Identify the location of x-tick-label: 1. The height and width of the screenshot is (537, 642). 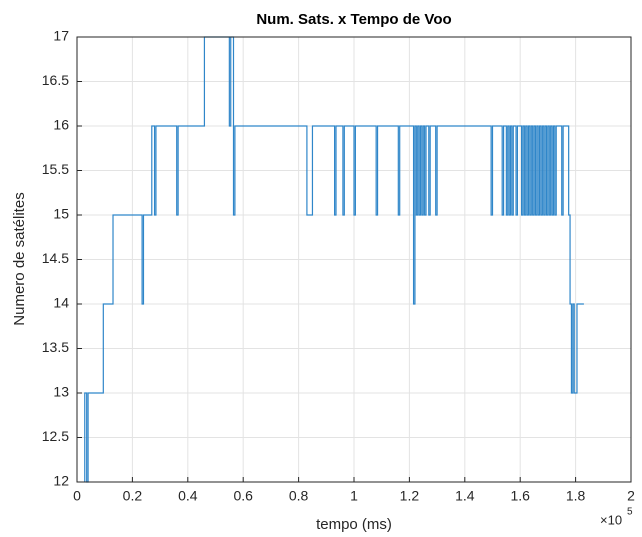
(354, 496).